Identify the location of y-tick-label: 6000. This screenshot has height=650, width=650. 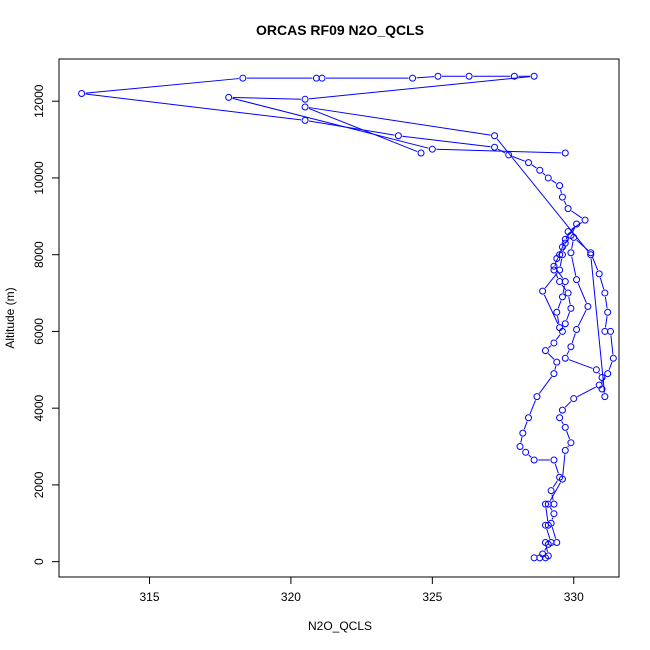
(39, 331).